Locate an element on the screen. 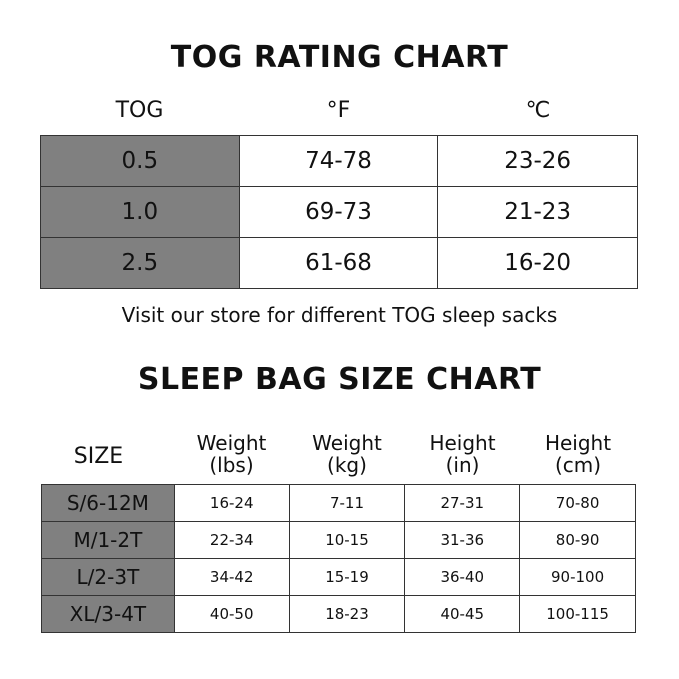 This screenshot has height=679, width=679. size-label: S/6-12M is located at coordinates (108, 503).